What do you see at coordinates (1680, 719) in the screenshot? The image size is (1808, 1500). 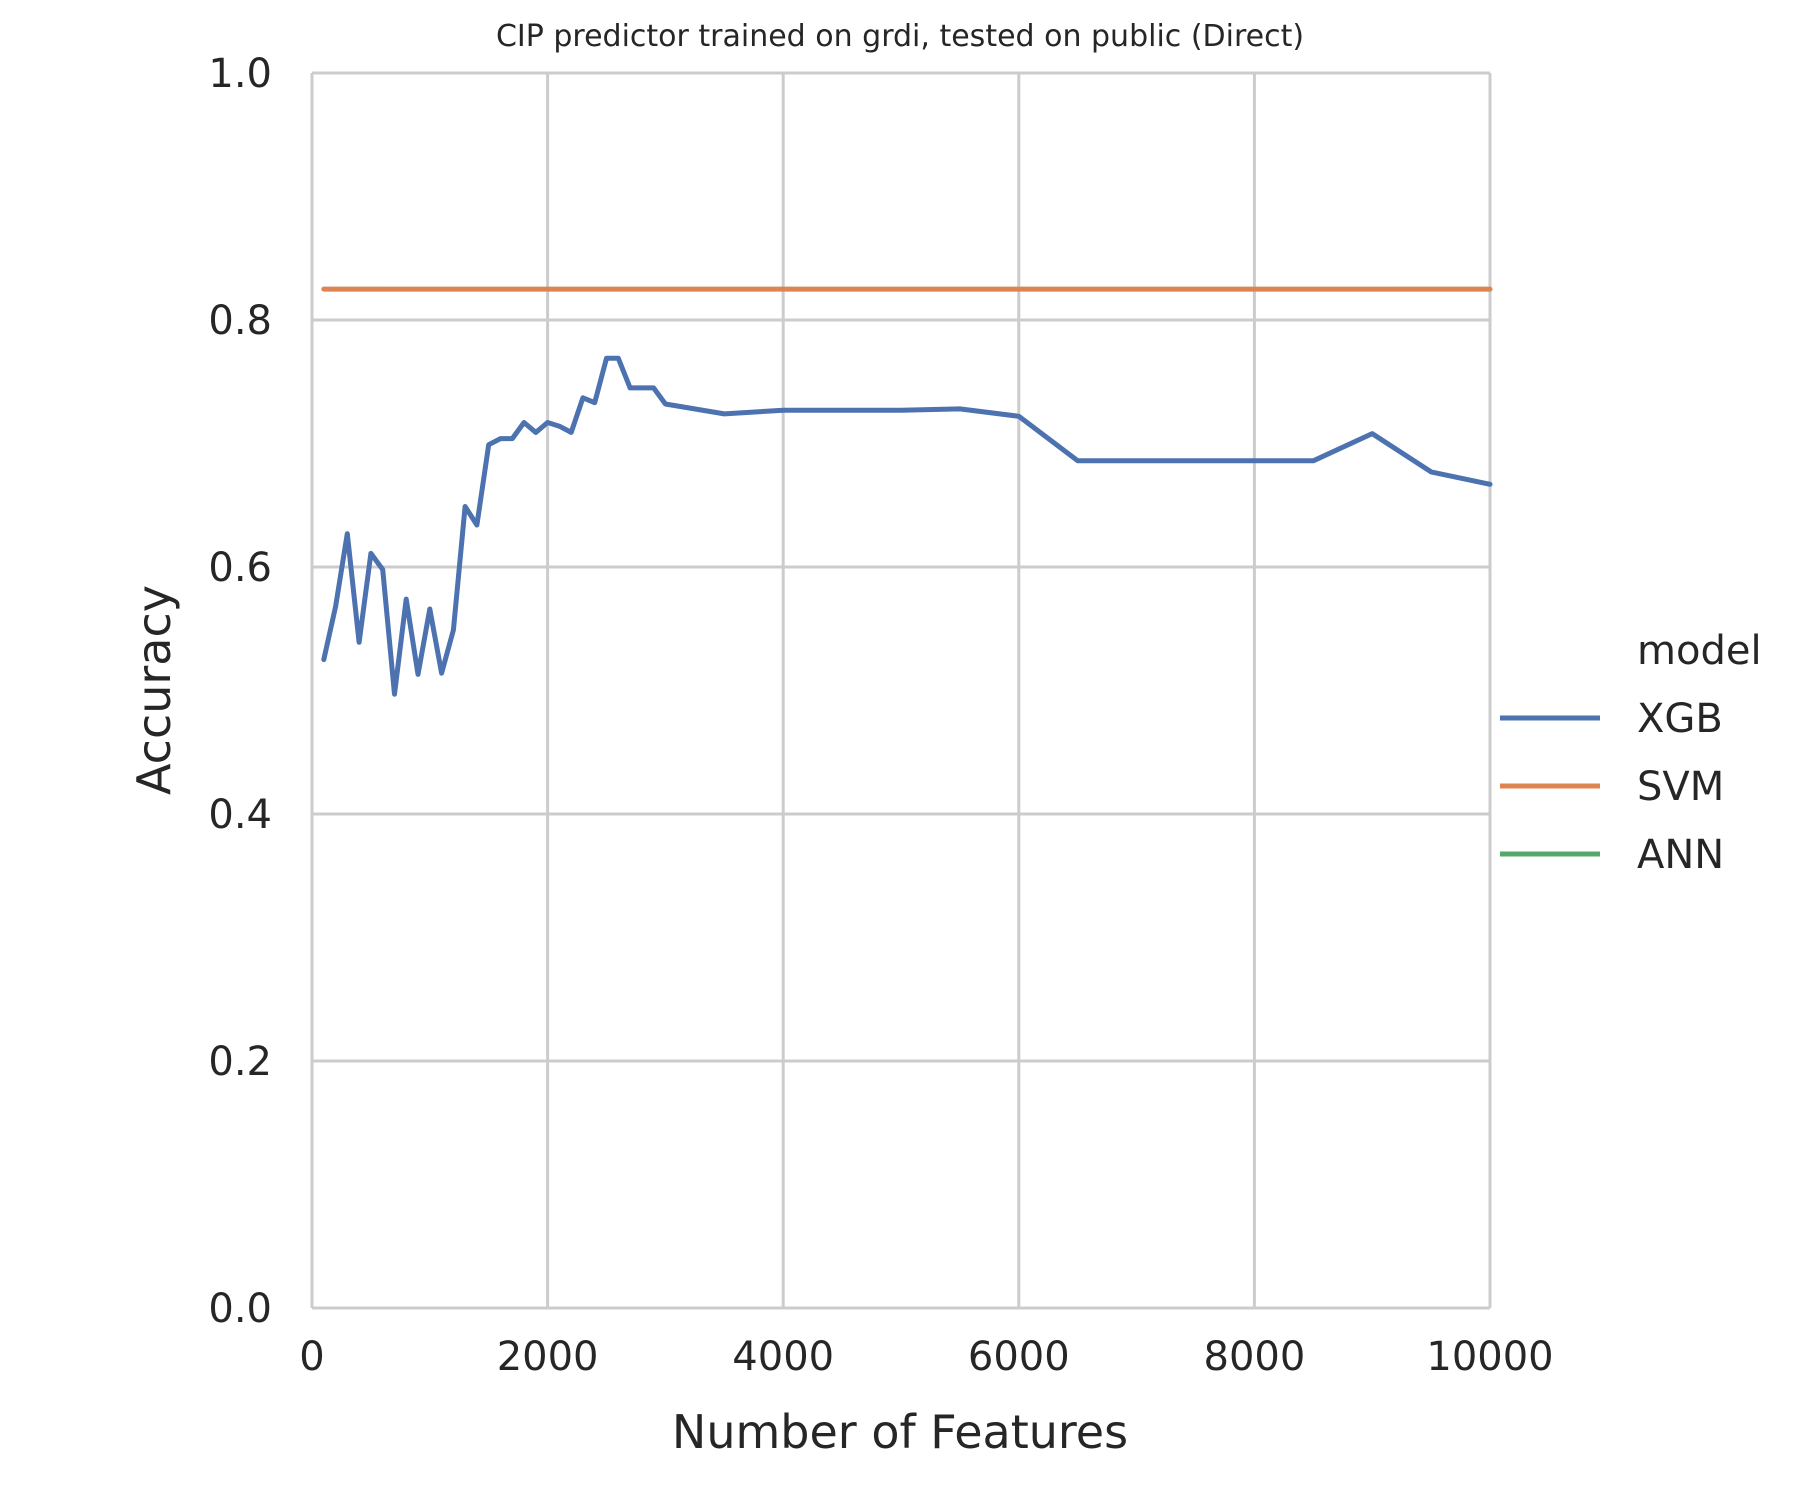 I see `legend-label-xgb: XGB` at bounding box center [1680, 719].